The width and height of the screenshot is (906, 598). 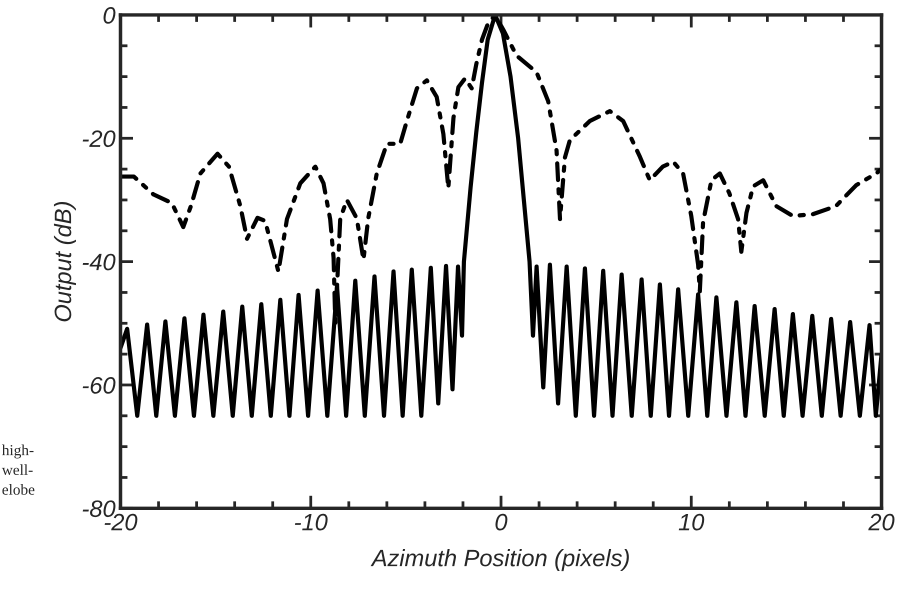 What do you see at coordinates (18, 451) in the screenshot?
I see `text: high-` at bounding box center [18, 451].